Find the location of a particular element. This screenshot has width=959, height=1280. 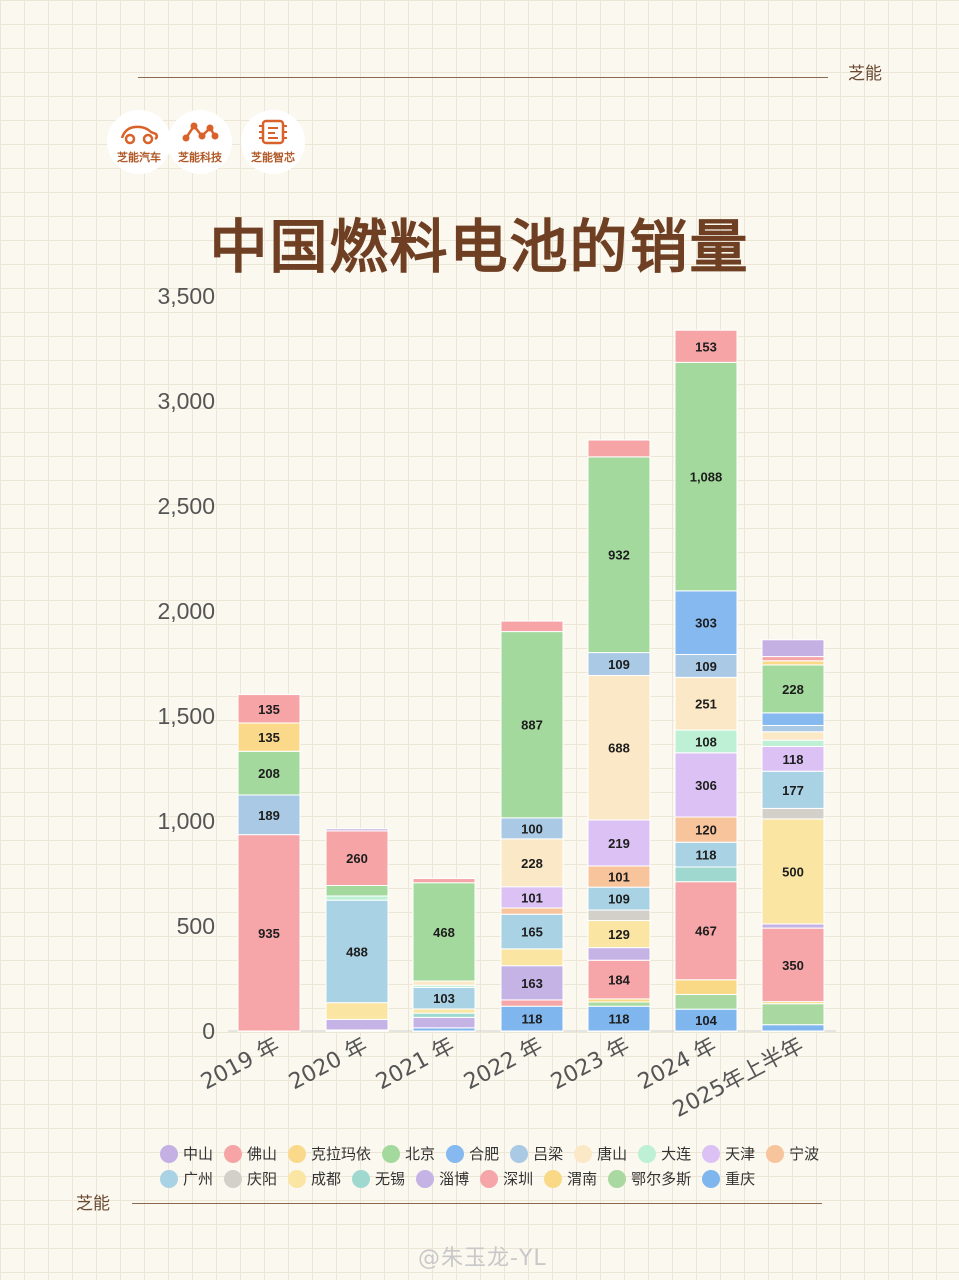

data-label: 887 is located at coordinates (532, 725).